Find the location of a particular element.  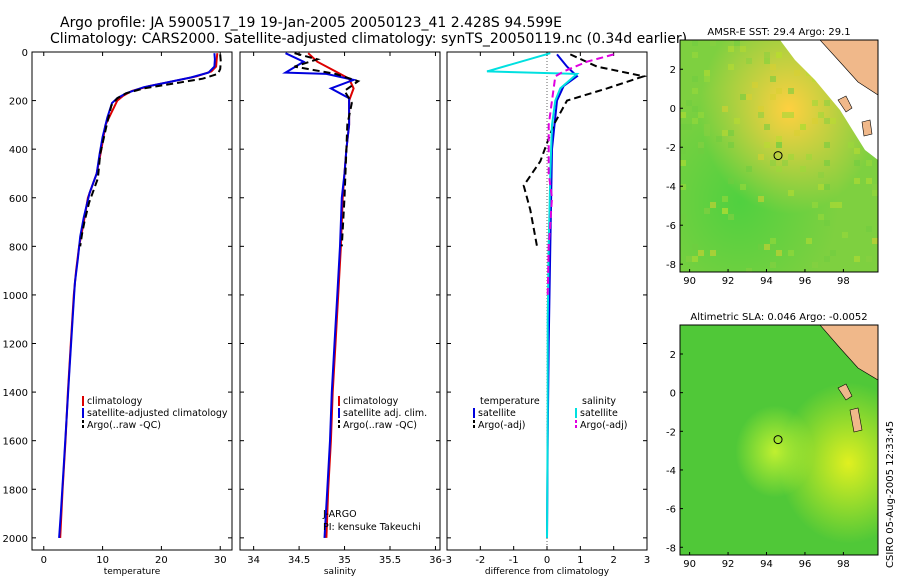

legend-diff-sal-satellite-label: satellite is located at coordinates (599, 413).